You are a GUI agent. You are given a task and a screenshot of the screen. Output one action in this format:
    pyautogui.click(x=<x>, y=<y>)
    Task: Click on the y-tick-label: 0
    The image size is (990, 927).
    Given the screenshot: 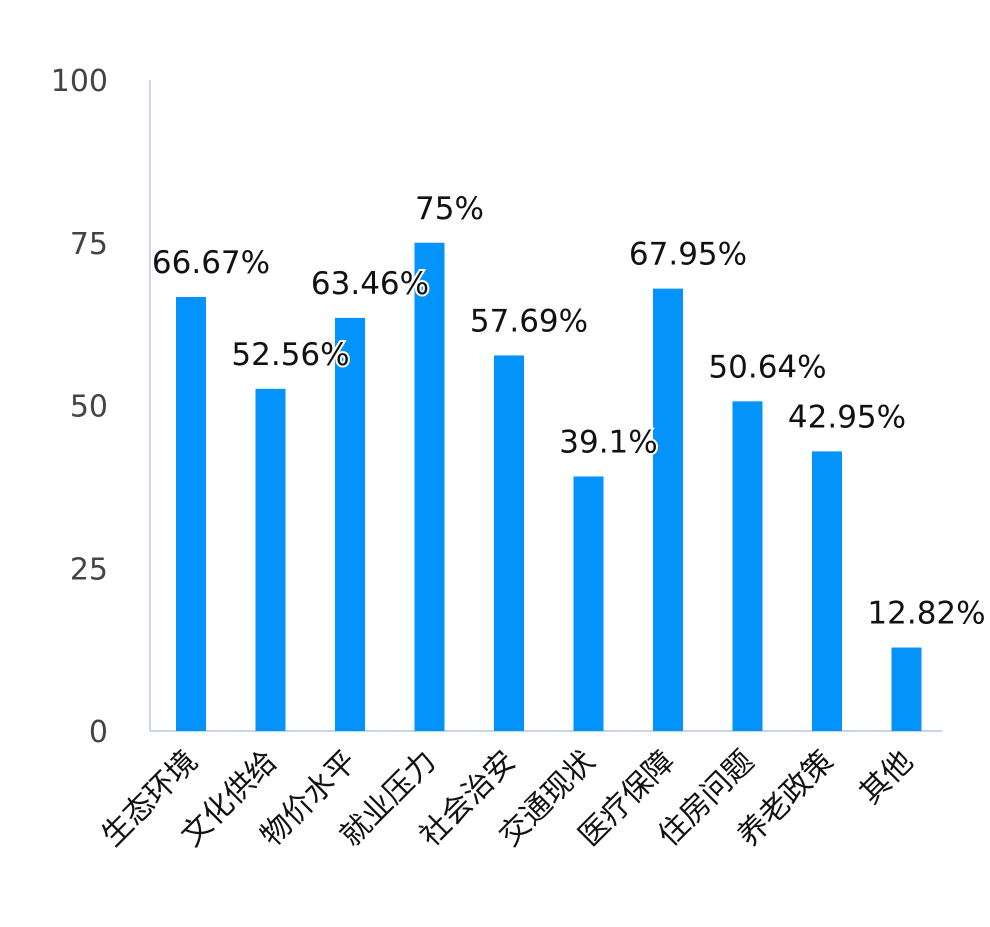 What is the action you would take?
    pyautogui.click(x=98, y=732)
    